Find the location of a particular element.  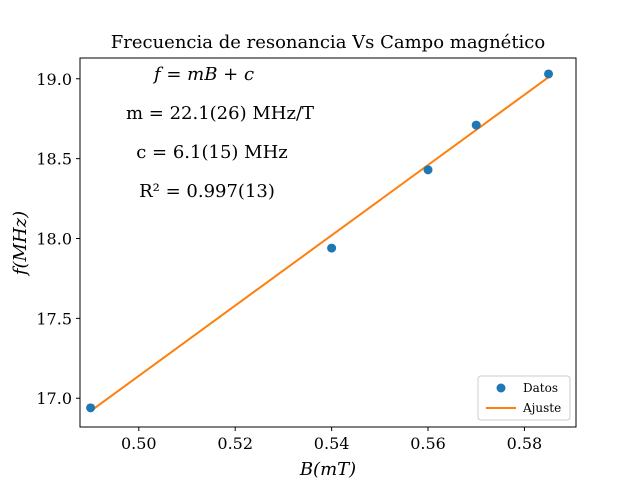

y-tick-label: 18.5 is located at coordinates (54, 159).